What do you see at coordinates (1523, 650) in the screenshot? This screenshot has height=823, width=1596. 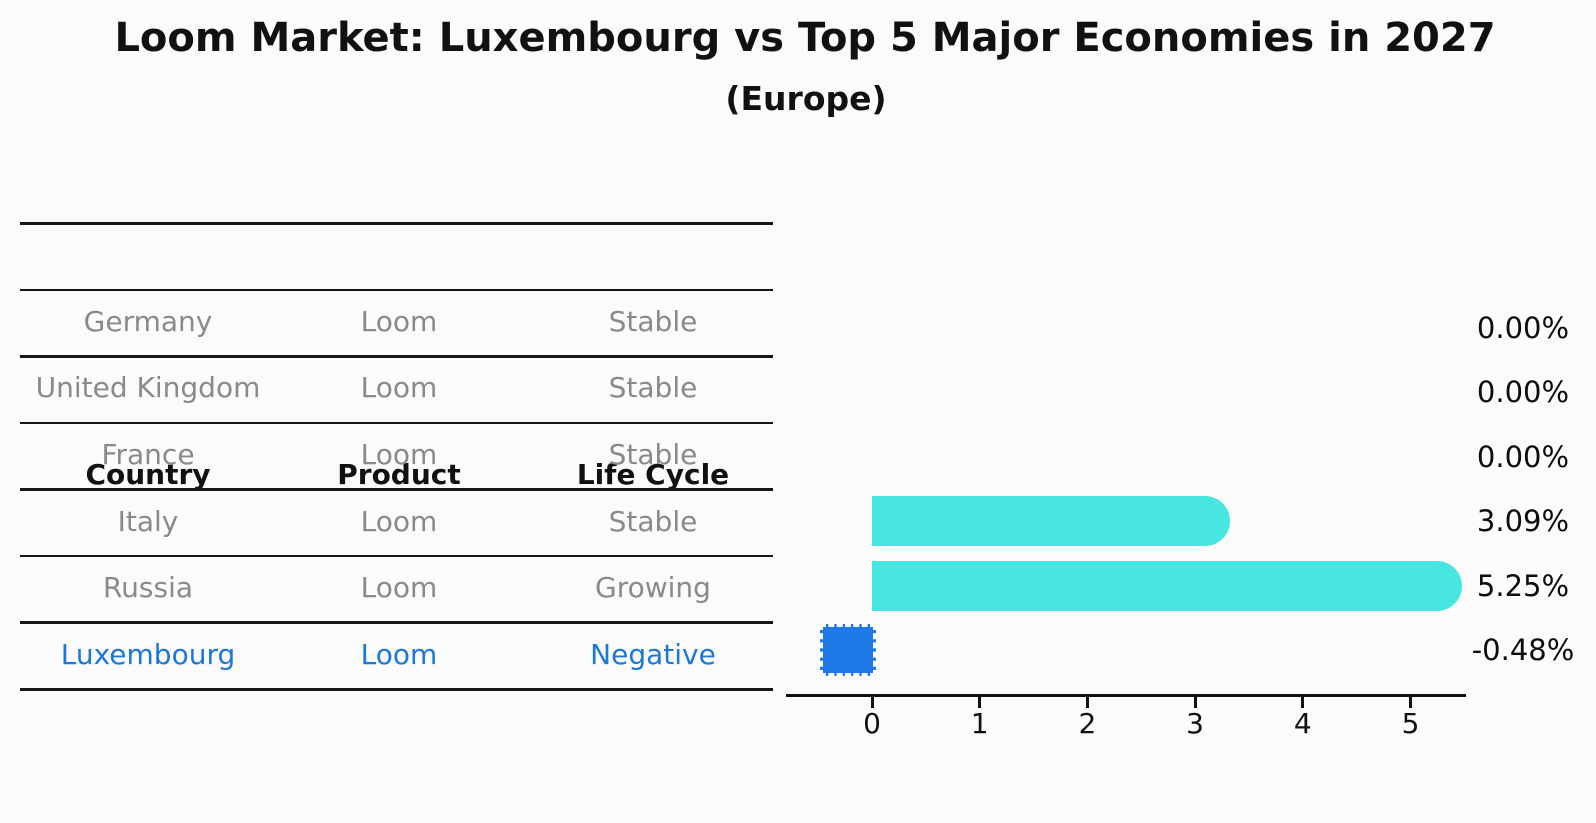 I see `bar-value-label: -0.48%` at bounding box center [1523, 650].